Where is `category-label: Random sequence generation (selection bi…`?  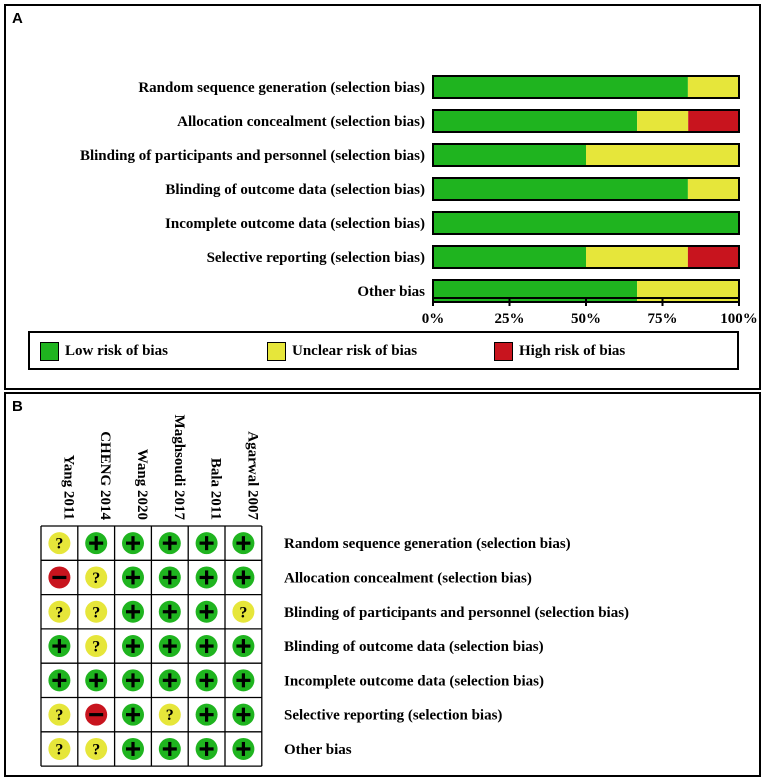 category-label: Random sequence generation (selection bi… is located at coordinates (281, 88).